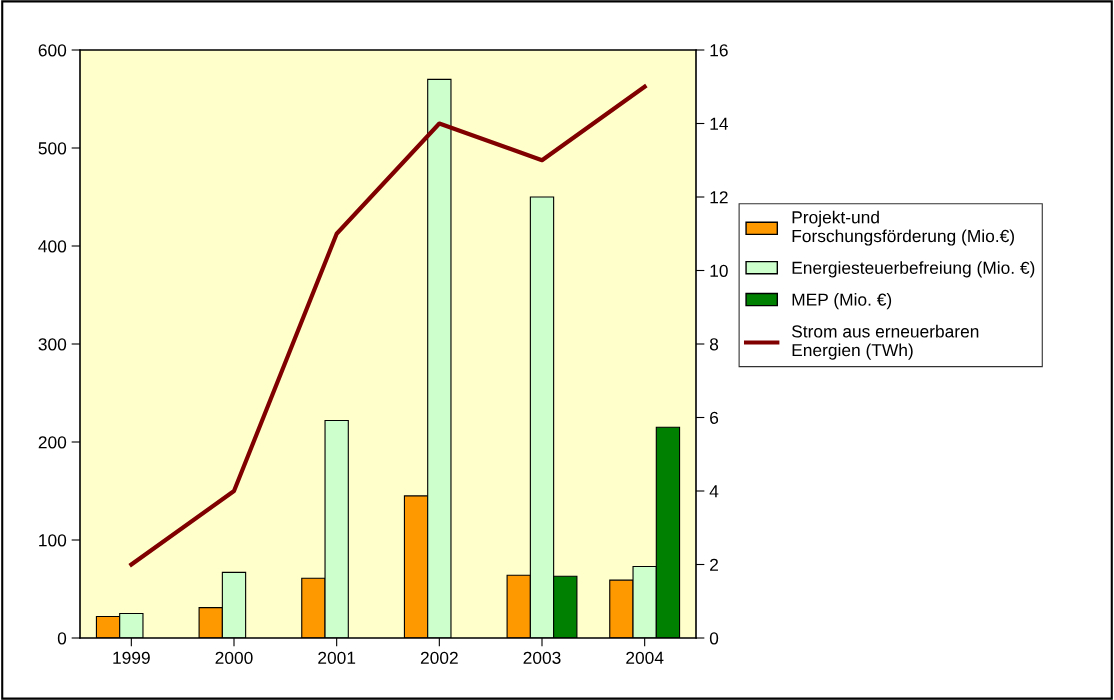  Describe the element at coordinates (52, 50) in the screenshot. I see `y-tick-label: 600` at that location.